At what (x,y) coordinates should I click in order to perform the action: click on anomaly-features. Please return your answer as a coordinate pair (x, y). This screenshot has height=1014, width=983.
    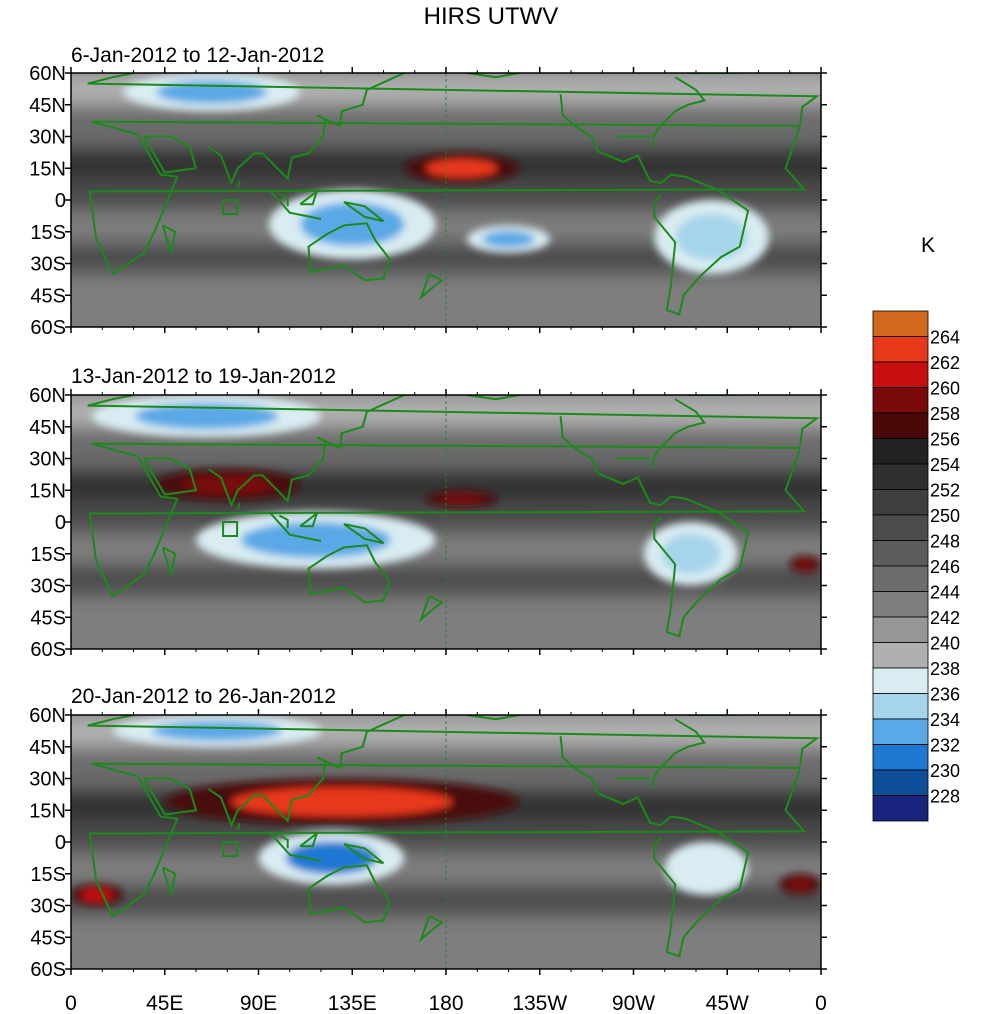
    Looking at the image, I should click on (446, 810).